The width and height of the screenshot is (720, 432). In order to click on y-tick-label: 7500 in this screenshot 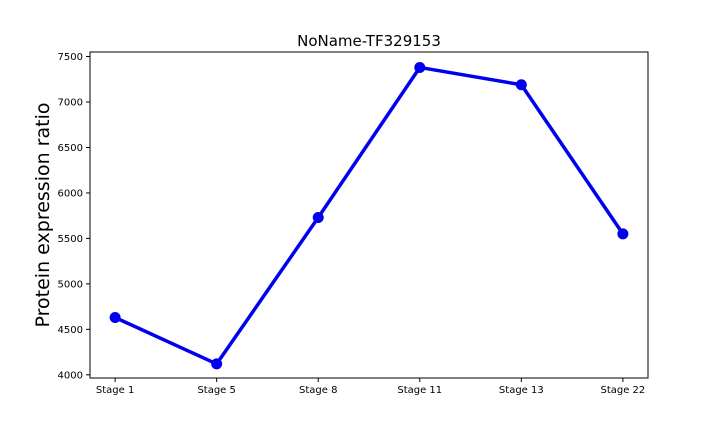, I will do `click(70, 57)`.